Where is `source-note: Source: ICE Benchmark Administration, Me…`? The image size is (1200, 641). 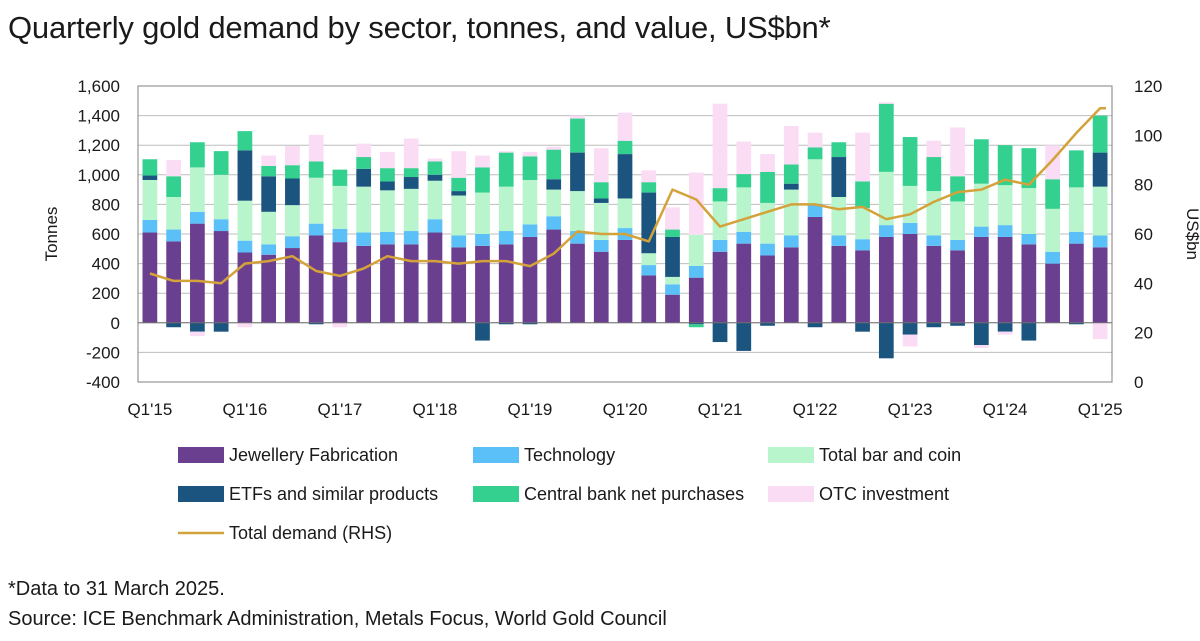
source-note: Source: ICE Benchmark Administration, Me… is located at coordinates (337, 619).